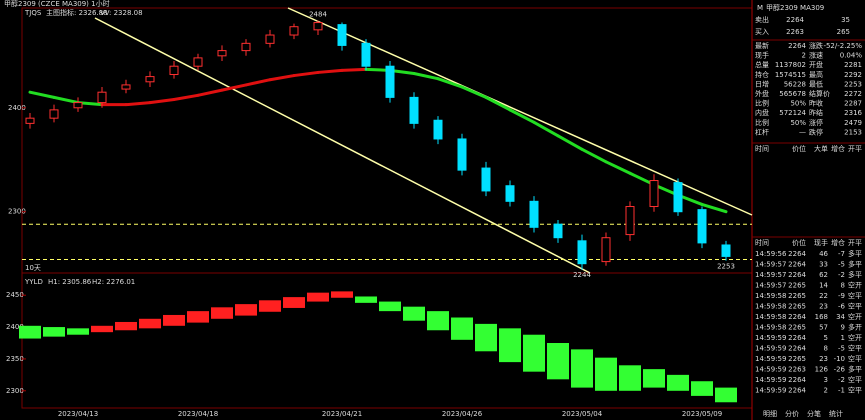 This screenshot has height=420, width=865. Describe the element at coordinates (797, 370) in the screenshot. I see `tick-cell: 2263` at that location.